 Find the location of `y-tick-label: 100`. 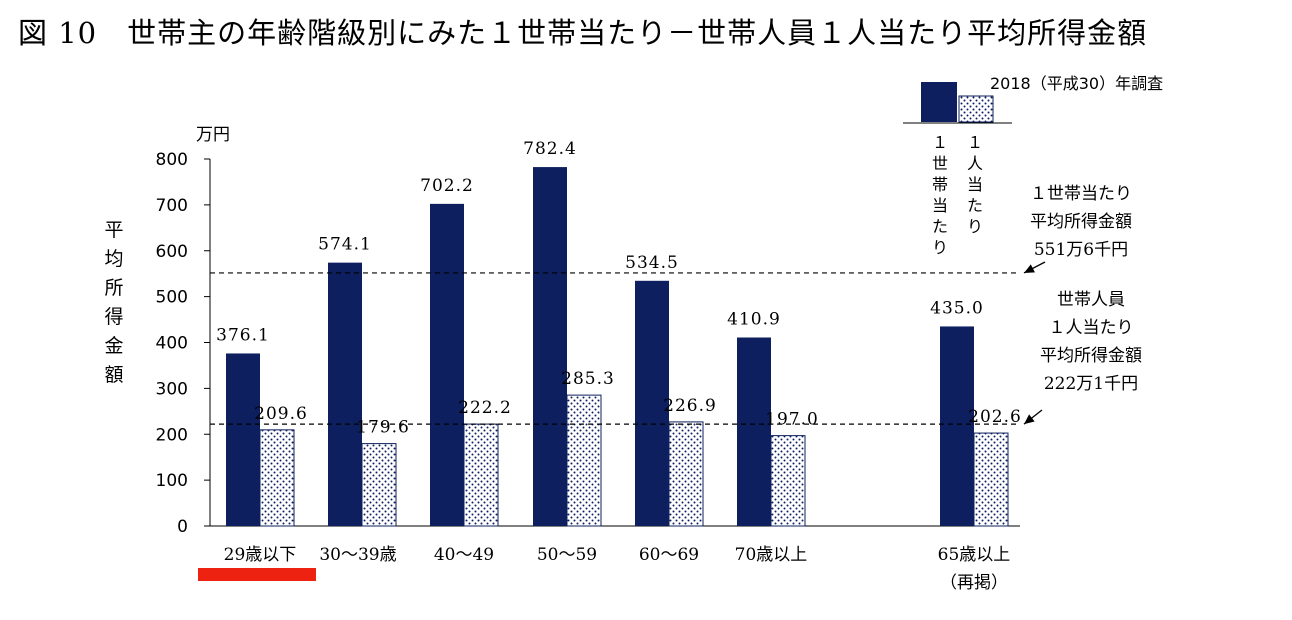

y-tick-label: 100 is located at coordinates (172, 481).